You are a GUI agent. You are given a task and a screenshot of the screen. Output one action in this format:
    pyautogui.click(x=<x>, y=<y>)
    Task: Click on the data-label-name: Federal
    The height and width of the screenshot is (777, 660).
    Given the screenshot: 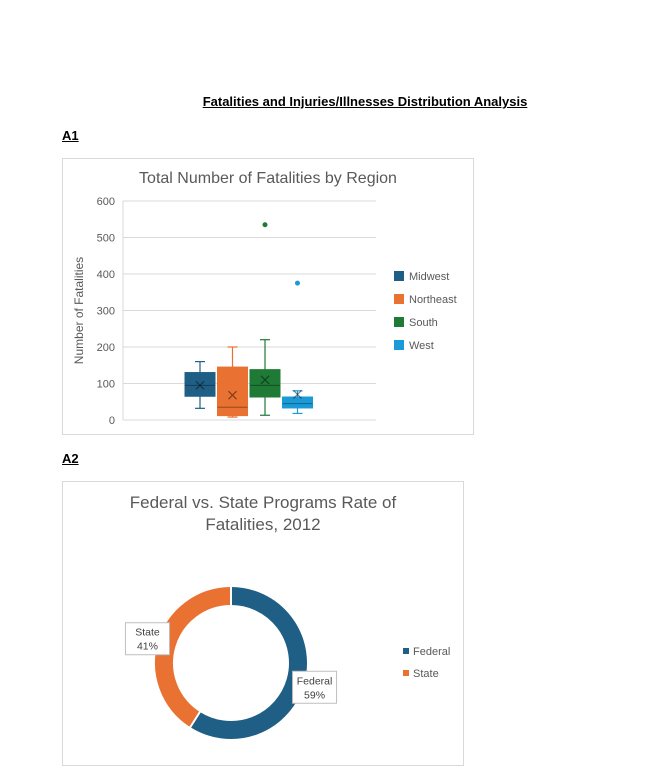 What is the action you would take?
    pyautogui.click(x=315, y=681)
    